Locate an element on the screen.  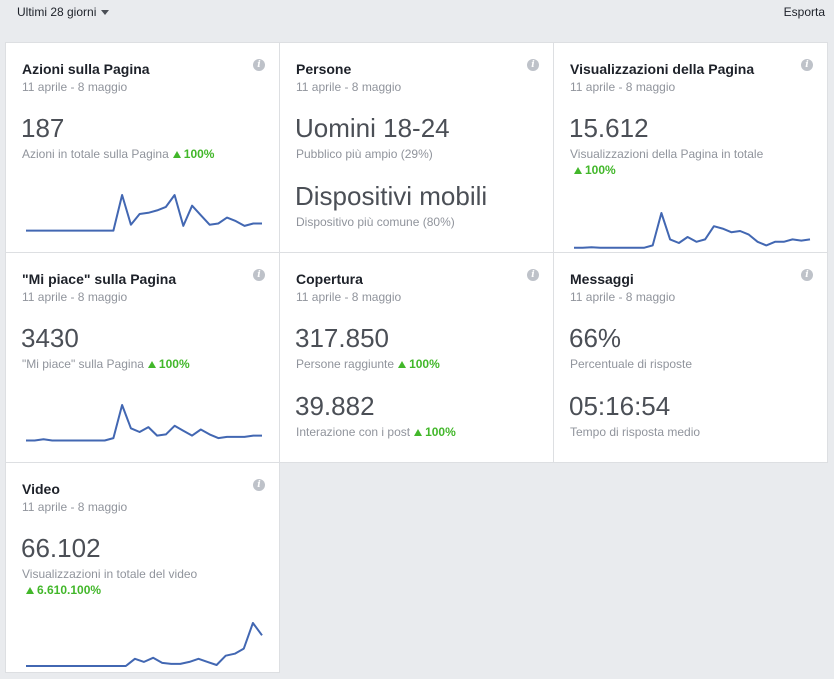
metric-change: 100% is located at coordinates (593, 170).